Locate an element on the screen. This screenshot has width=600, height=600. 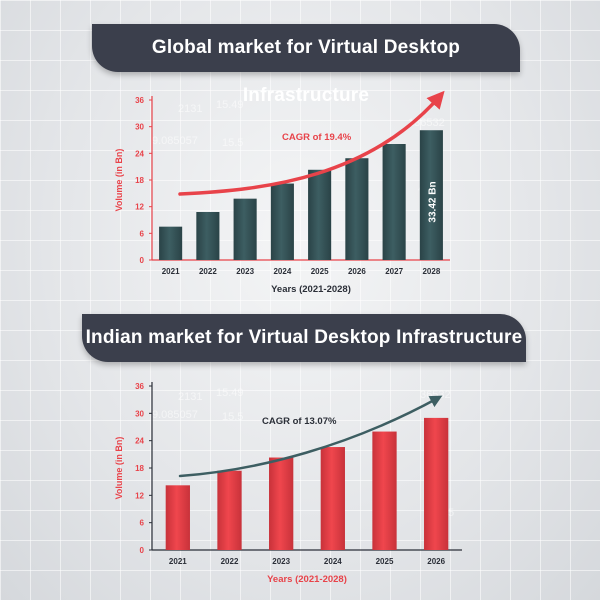
bar-value-label: 33.42 Bn is located at coordinates (432, 201).